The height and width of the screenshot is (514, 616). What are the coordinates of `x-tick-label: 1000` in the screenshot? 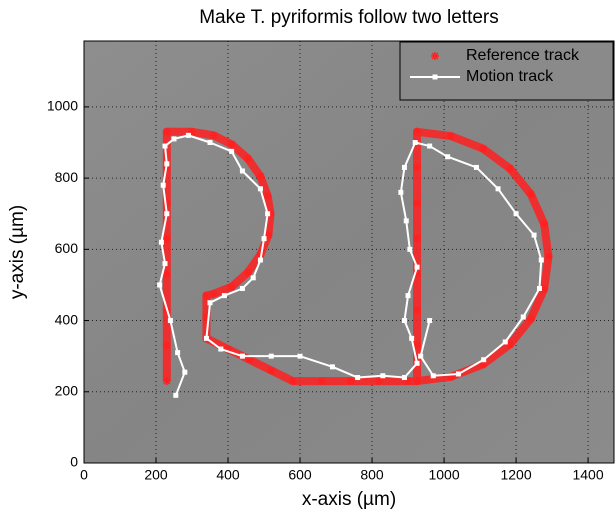 It's located at (443, 475).